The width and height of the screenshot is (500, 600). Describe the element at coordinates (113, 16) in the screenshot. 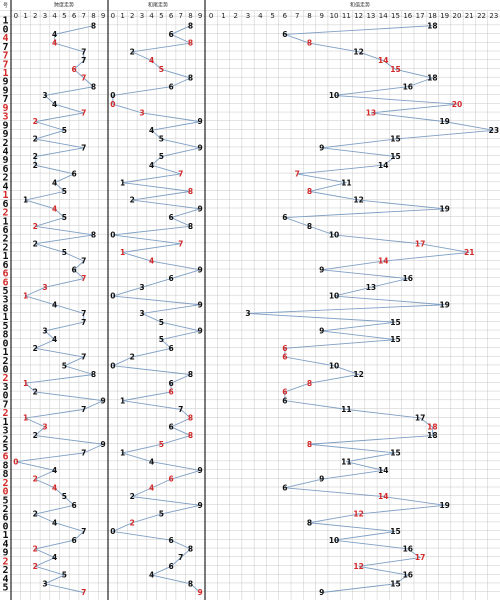

I see `x-tick-label: 0` at that location.